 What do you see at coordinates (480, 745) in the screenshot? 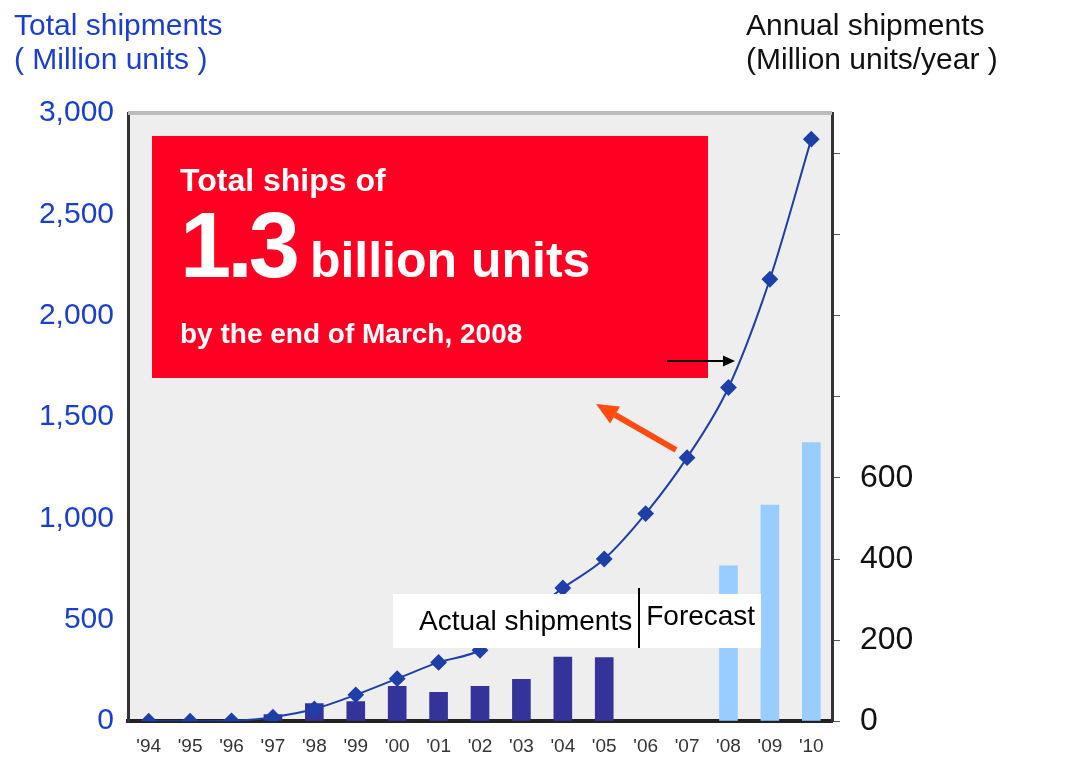
I see `x-tick-label: '02` at bounding box center [480, 745].